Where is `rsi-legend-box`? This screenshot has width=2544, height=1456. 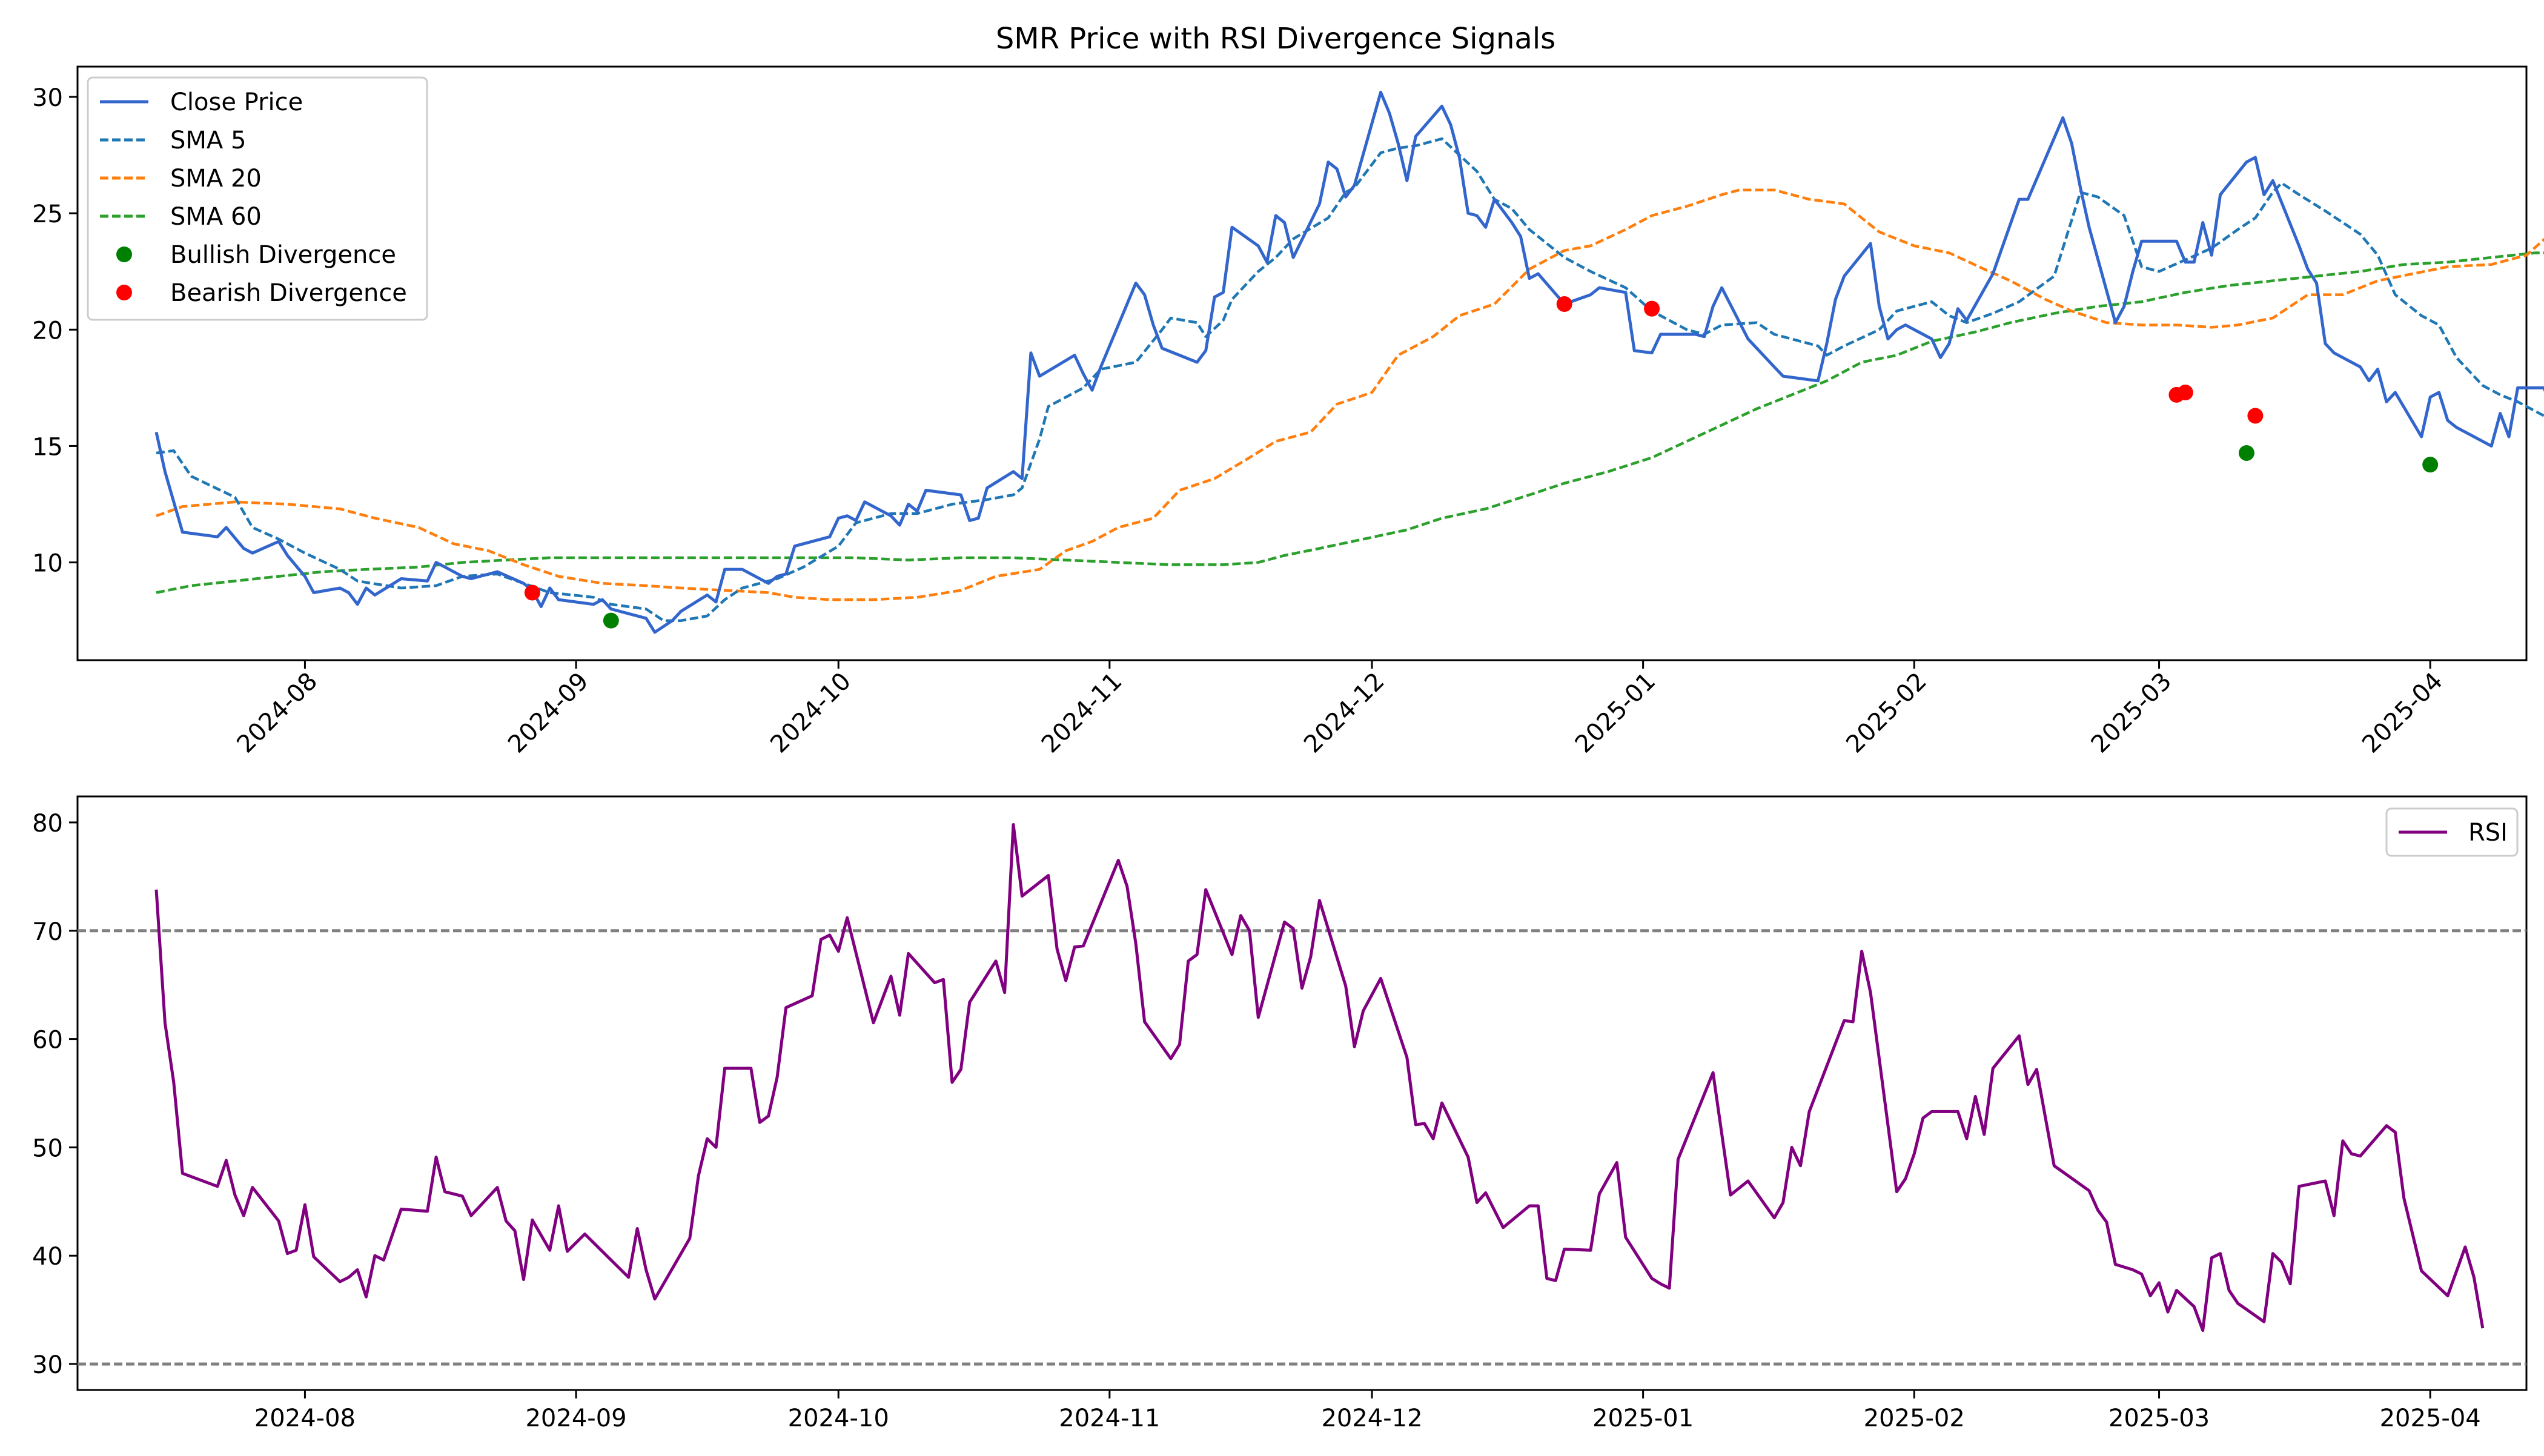
rsi-legend-box is located at coordinates (2452, 832).